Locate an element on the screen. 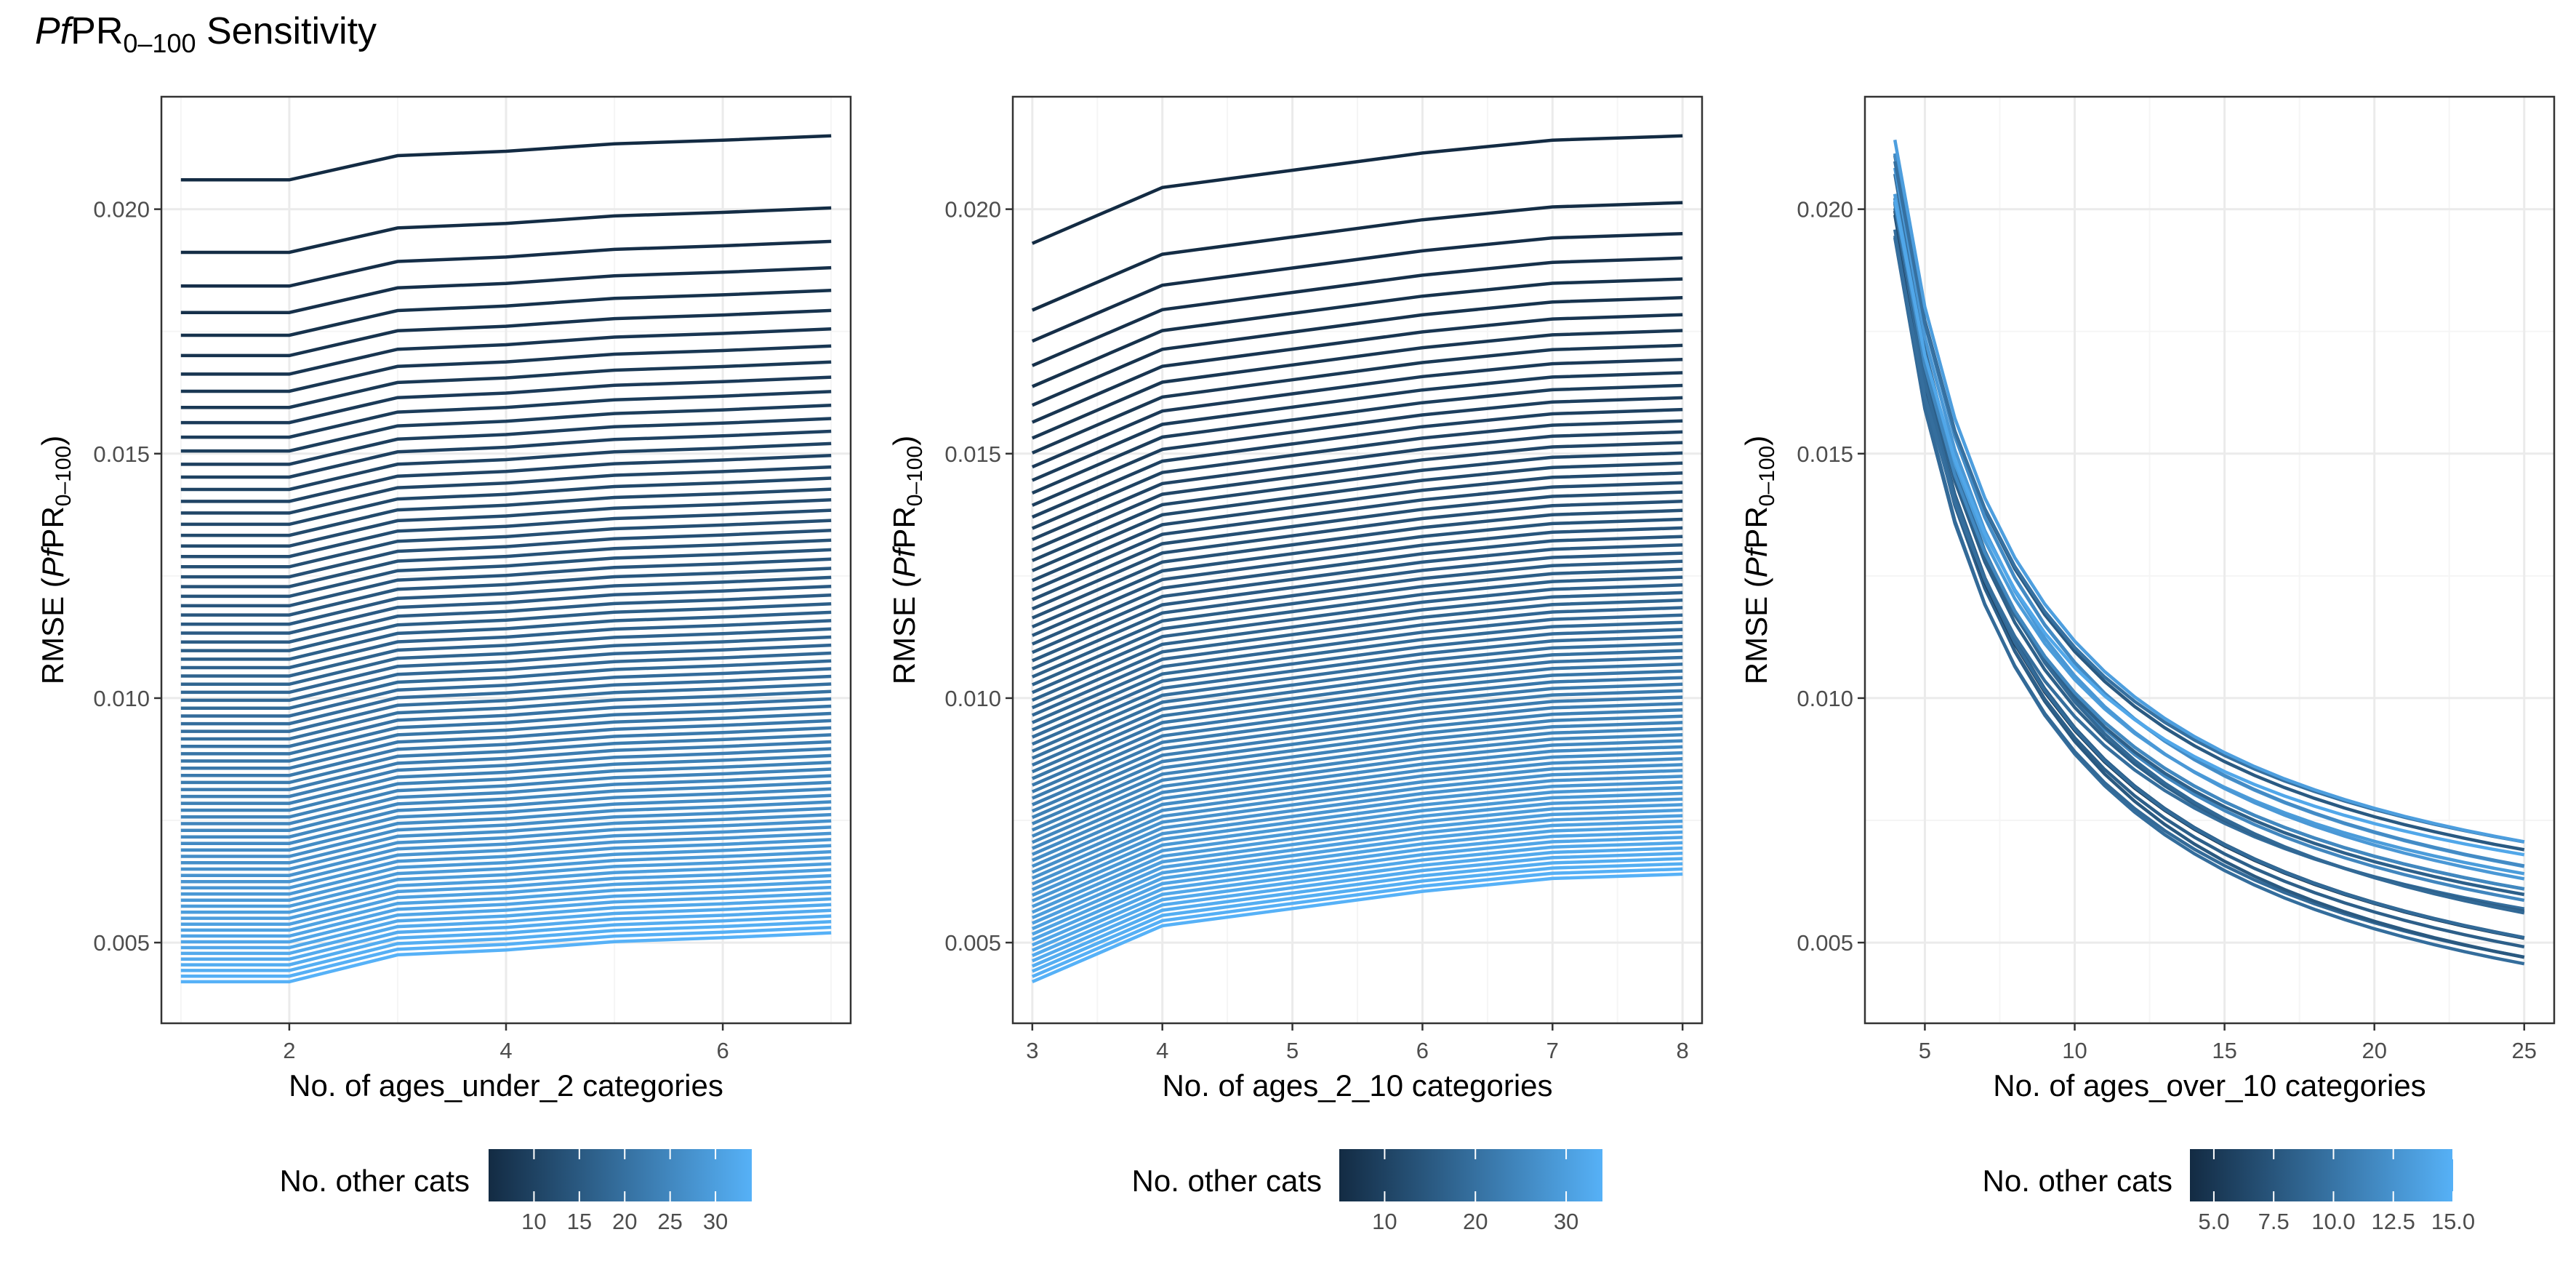 The image size is (2576, 1288). colorbar is located at coordinates (2321, 1175).